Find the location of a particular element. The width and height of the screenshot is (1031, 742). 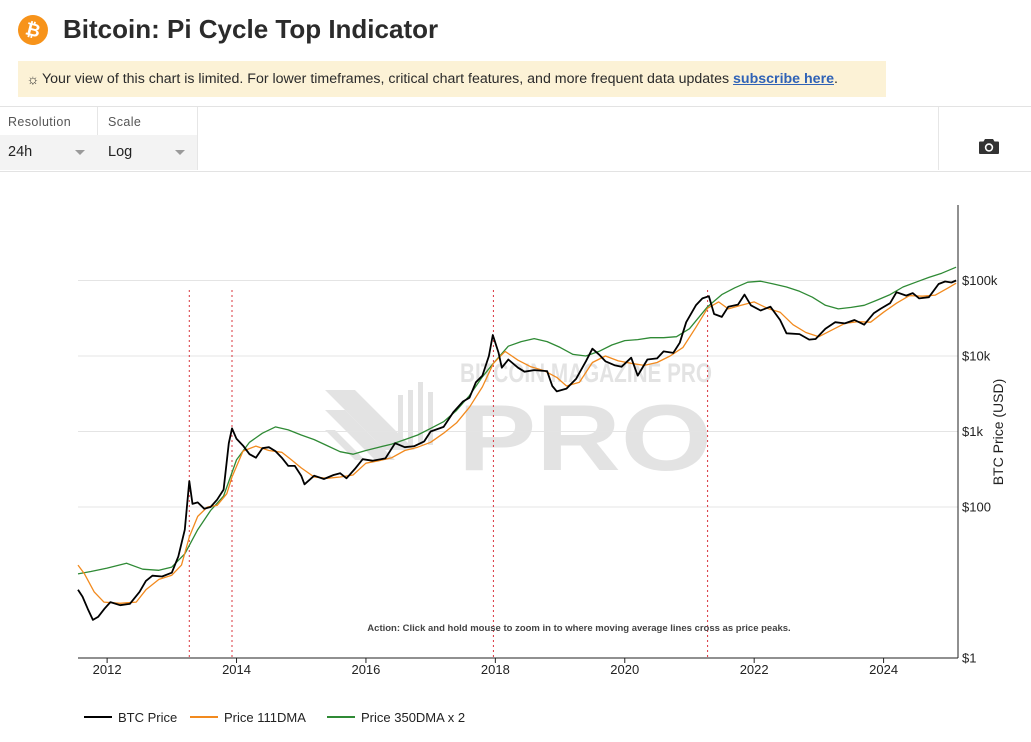

y-tick-label: $1k is located at coordinates (972, 431).